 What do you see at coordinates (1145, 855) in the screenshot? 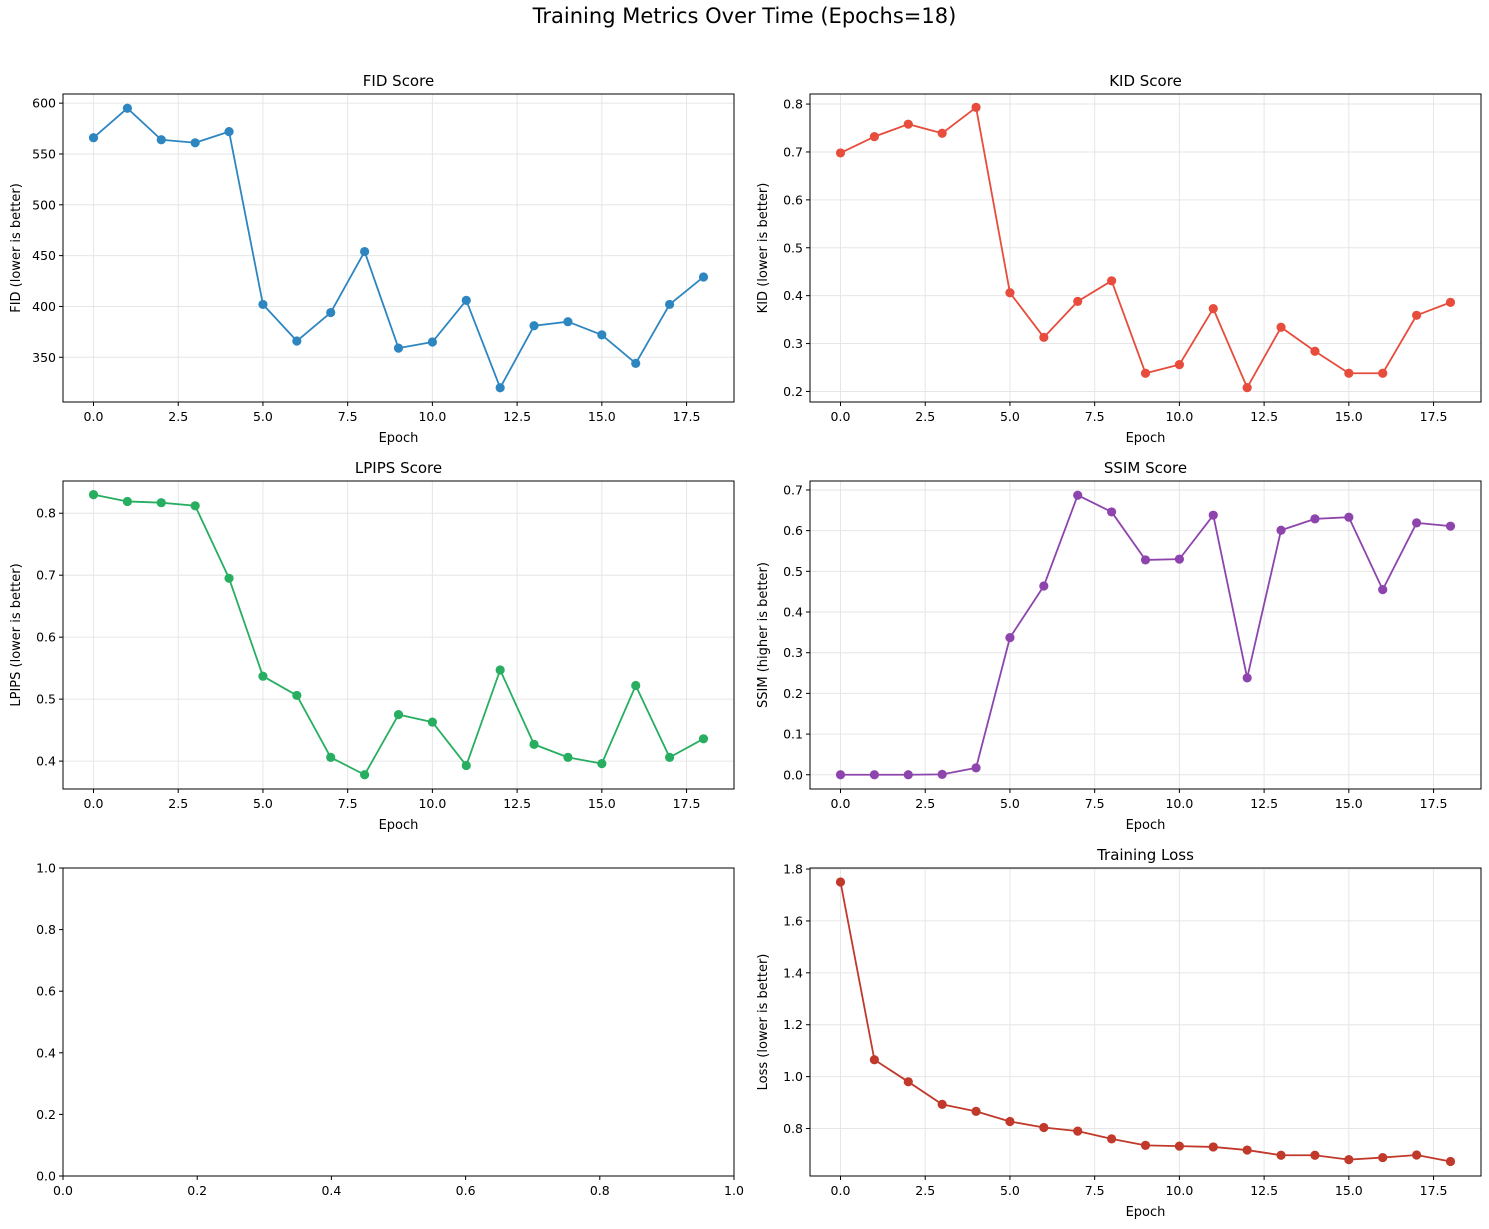
I see `subplot-title: Training Loss` at bounding box center [1145, 855].